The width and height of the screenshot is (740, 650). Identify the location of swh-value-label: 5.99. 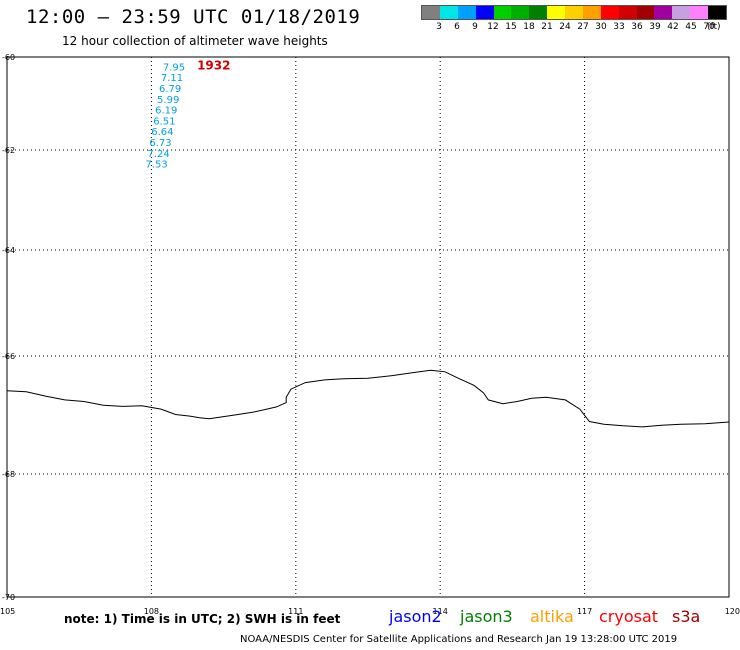
(168, 100).